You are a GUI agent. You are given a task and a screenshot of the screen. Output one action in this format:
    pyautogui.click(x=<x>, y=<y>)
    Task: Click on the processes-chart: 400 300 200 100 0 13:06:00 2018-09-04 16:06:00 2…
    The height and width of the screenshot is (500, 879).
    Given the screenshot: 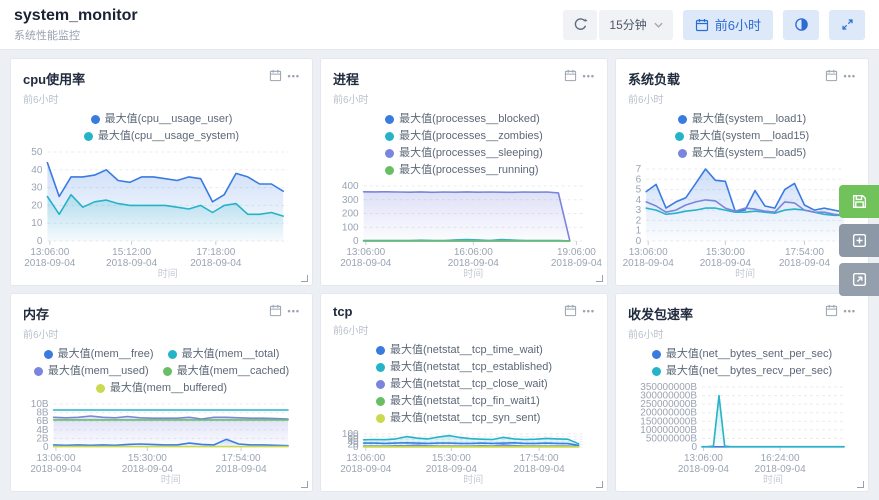 What is the action you would take?
    pyautogui.click(x=467, y=230)
    